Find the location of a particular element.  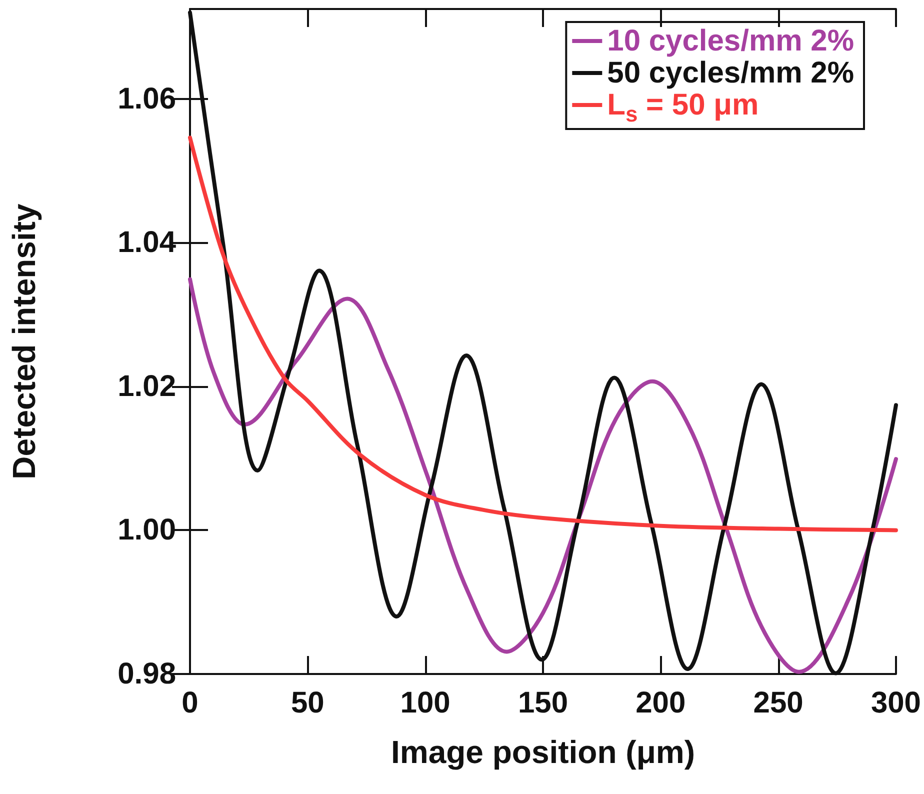

y-tick-label: 1.02 is located at coordinates (147, 386).